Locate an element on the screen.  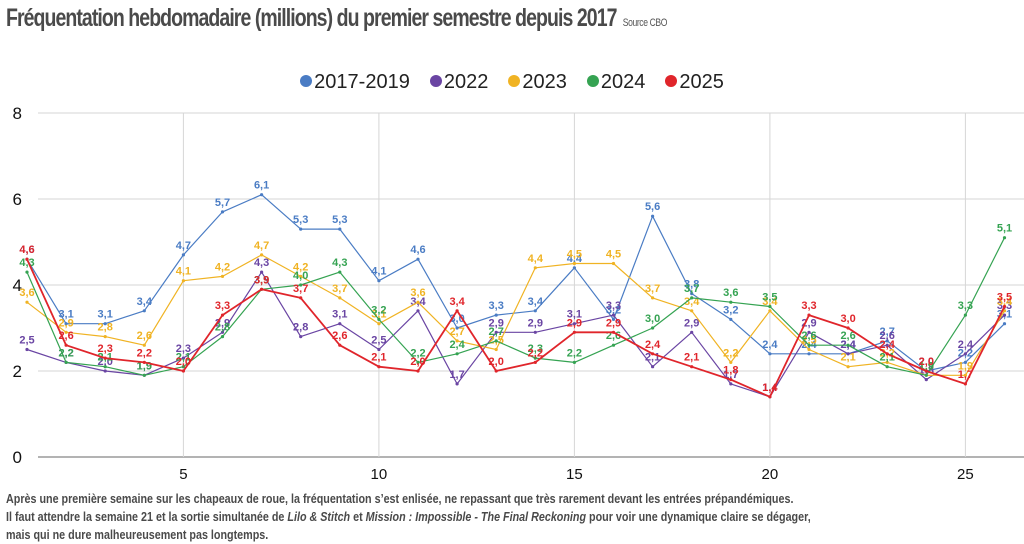
caption-text: et is located at coordinates (358, 517).